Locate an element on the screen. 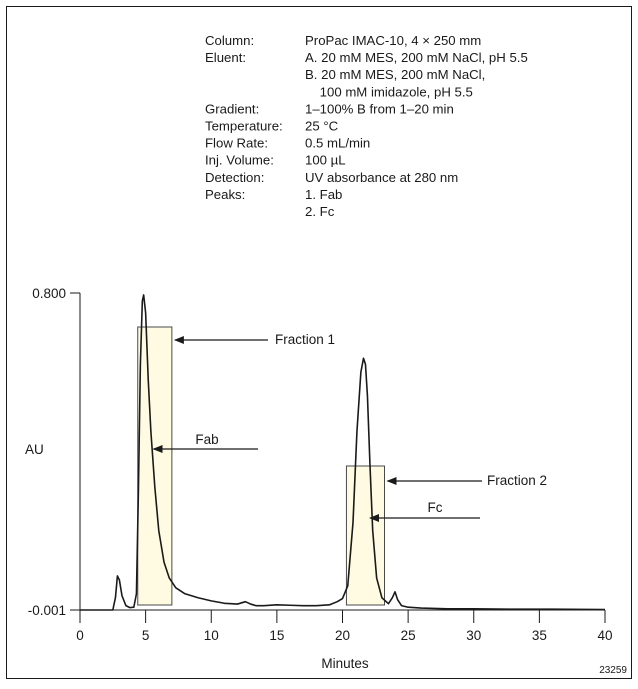 Image resolution: width=638 pixels, height=689 pixels. condition-label: Temperature: is located at coordinates (244, 126).